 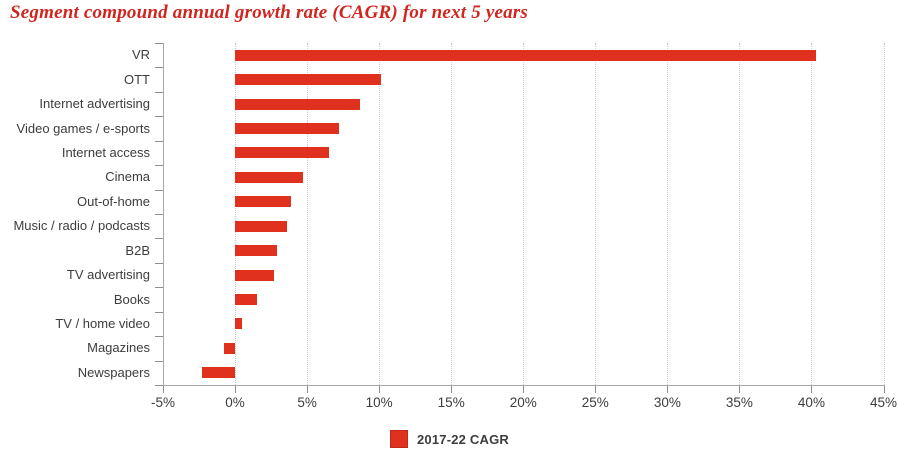 What do you see at coordinates (399, 439) in the screenshot?
I see `legend-swatch` at bounding box center [399, 439].